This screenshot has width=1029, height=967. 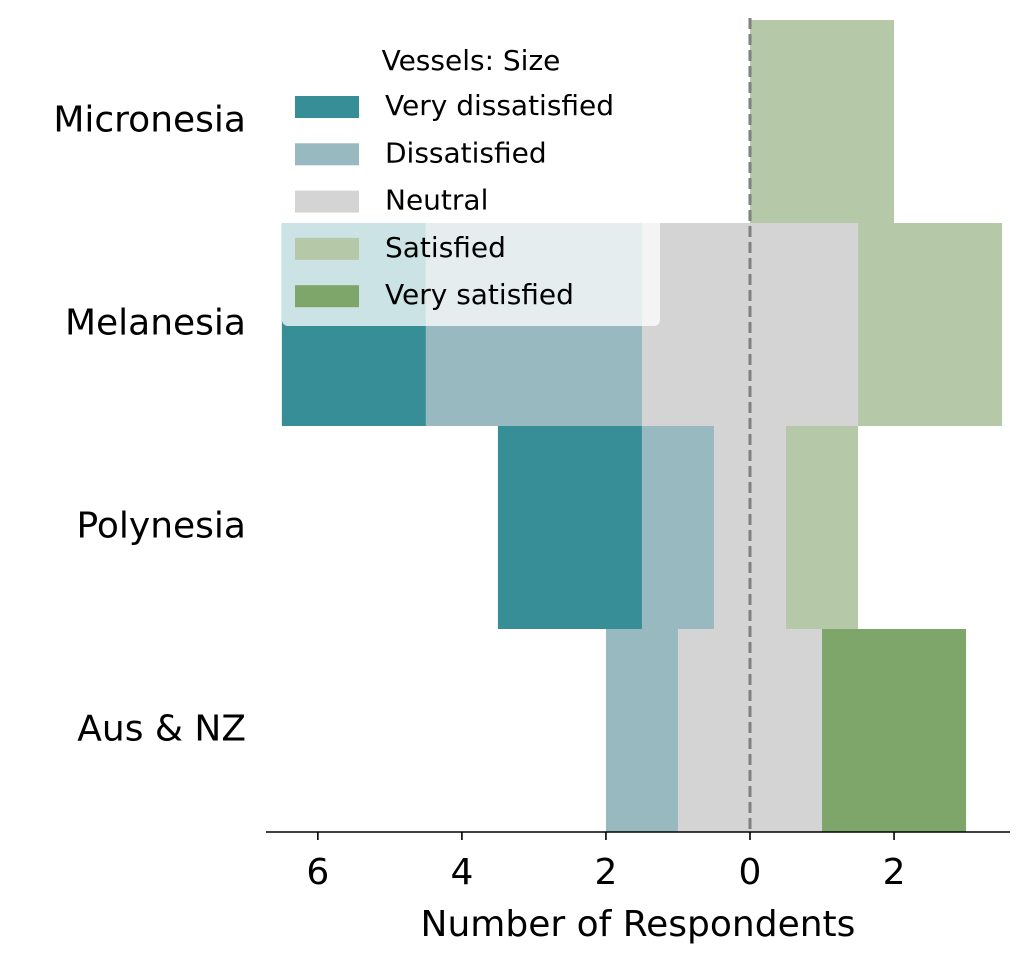 What do you see at coordinates (317, 872) in the screenshot?
I see `x-tick-label: 6` at bounding box center [317, 872].